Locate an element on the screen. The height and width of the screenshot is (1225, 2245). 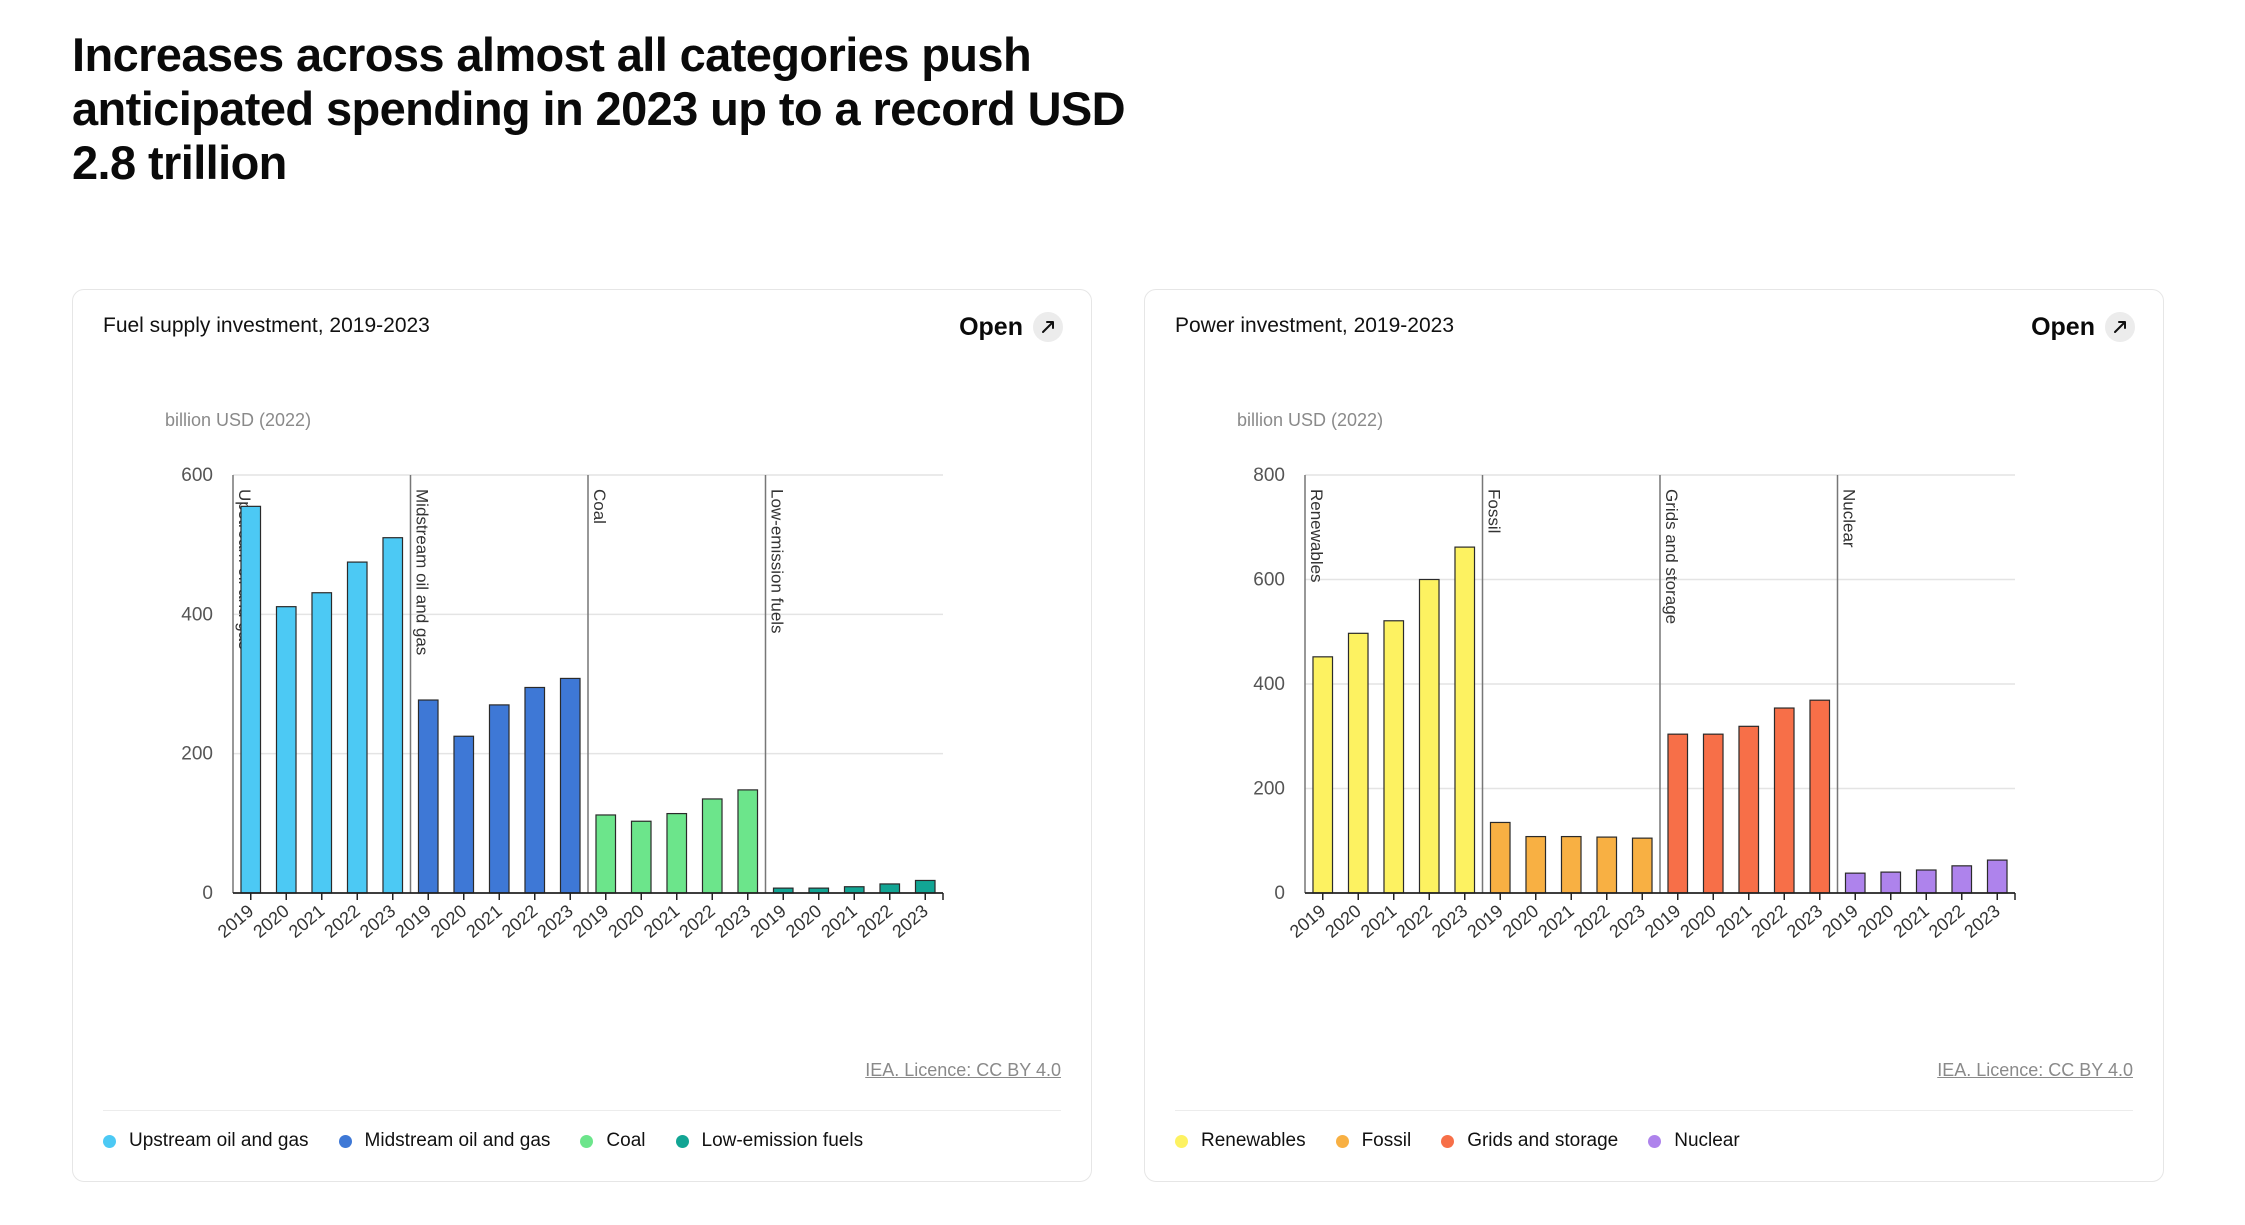
chart-title: Power investment, 2019-2023 is located at coordinates (1314, 325).